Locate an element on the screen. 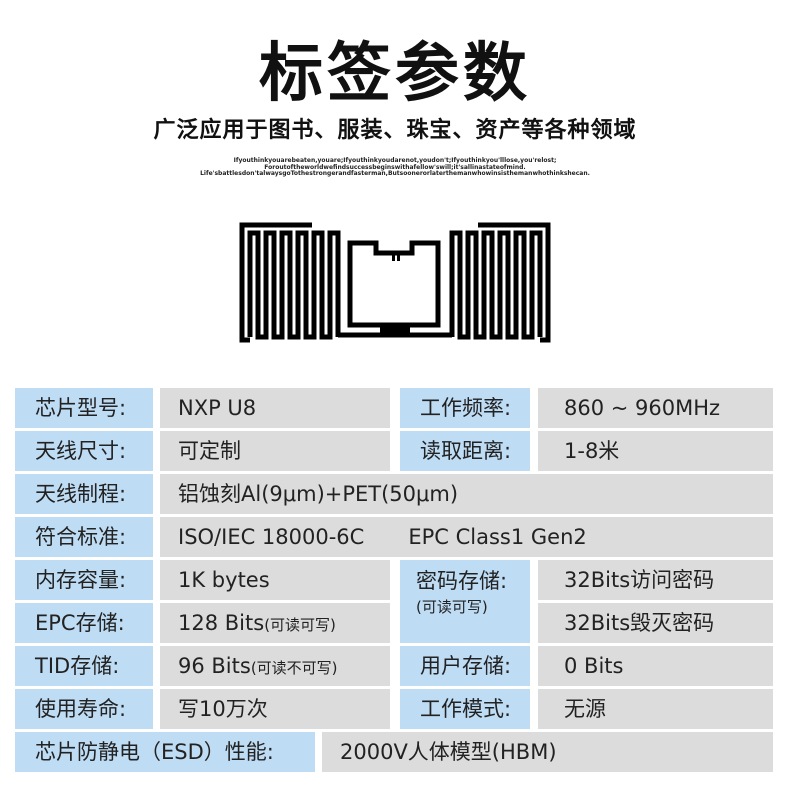  password-label-text: 密码存储: is located at coordinates (462, 581).